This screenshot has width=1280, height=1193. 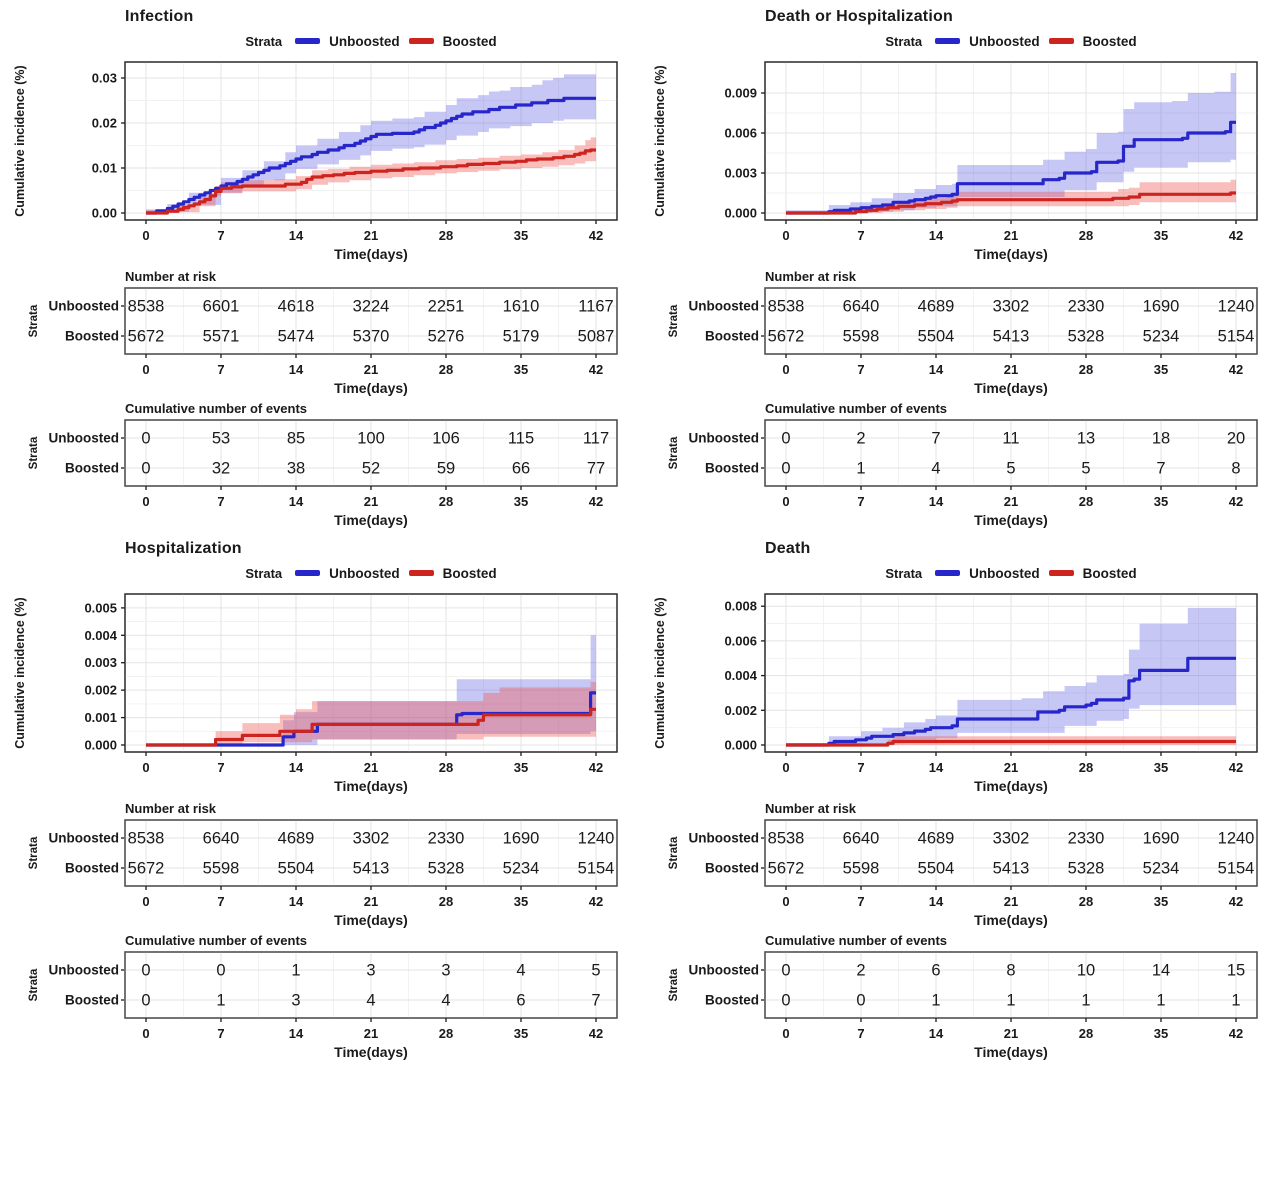 What do you see at coordinates (936, 307) in the screenshot?
I see `table-cell: 4689` at bounding box center [936, 307].